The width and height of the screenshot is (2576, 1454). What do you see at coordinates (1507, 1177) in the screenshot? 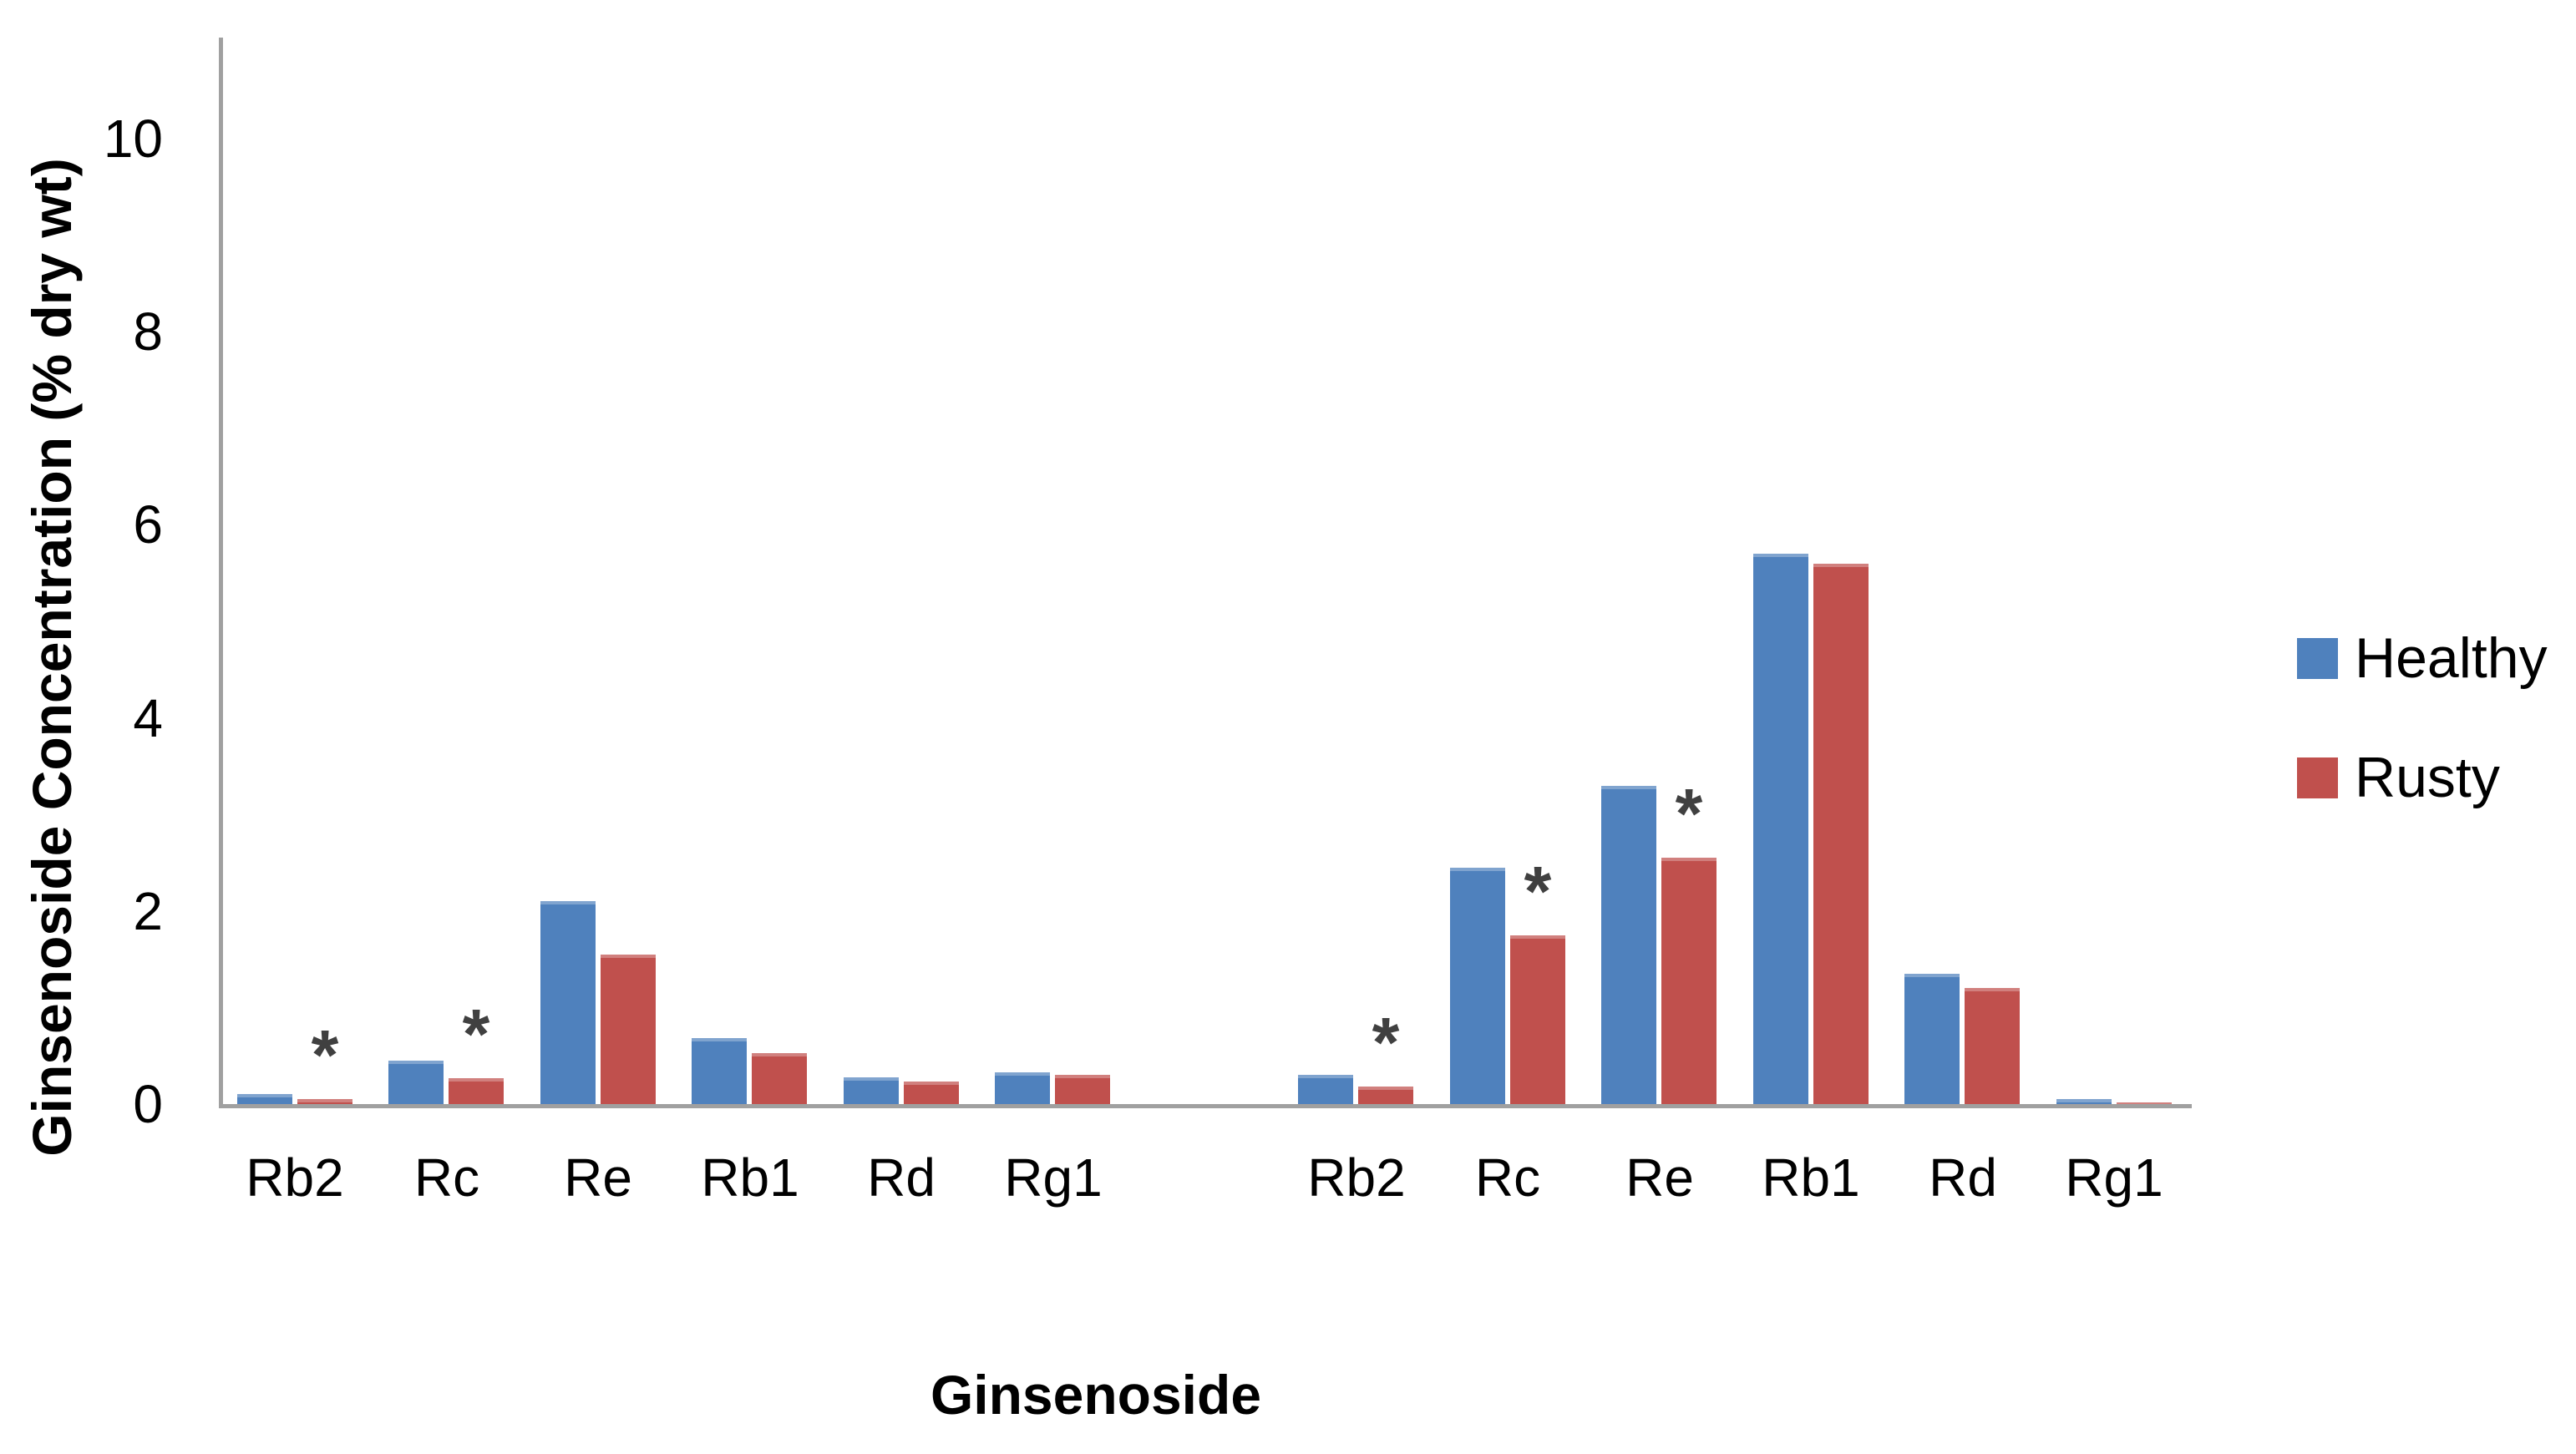
I see `category-label-Rc-group-2: Rc` at bounding box center [1507, 1177].